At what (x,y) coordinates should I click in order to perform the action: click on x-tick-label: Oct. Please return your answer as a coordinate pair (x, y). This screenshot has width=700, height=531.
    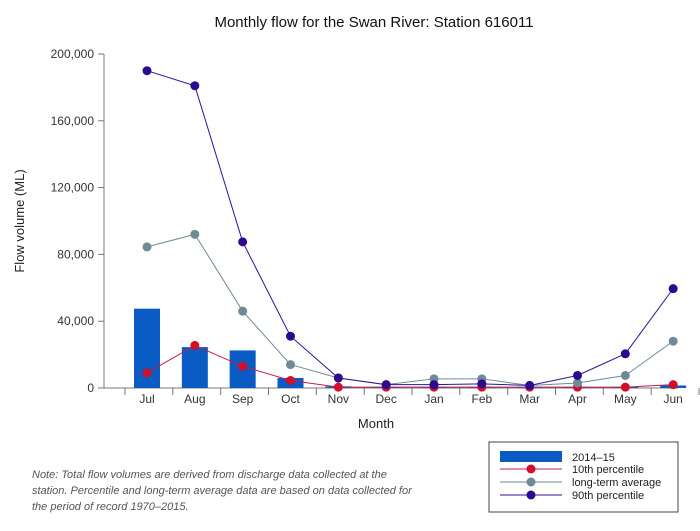
    Looking at the image, I should click on (290, 399).